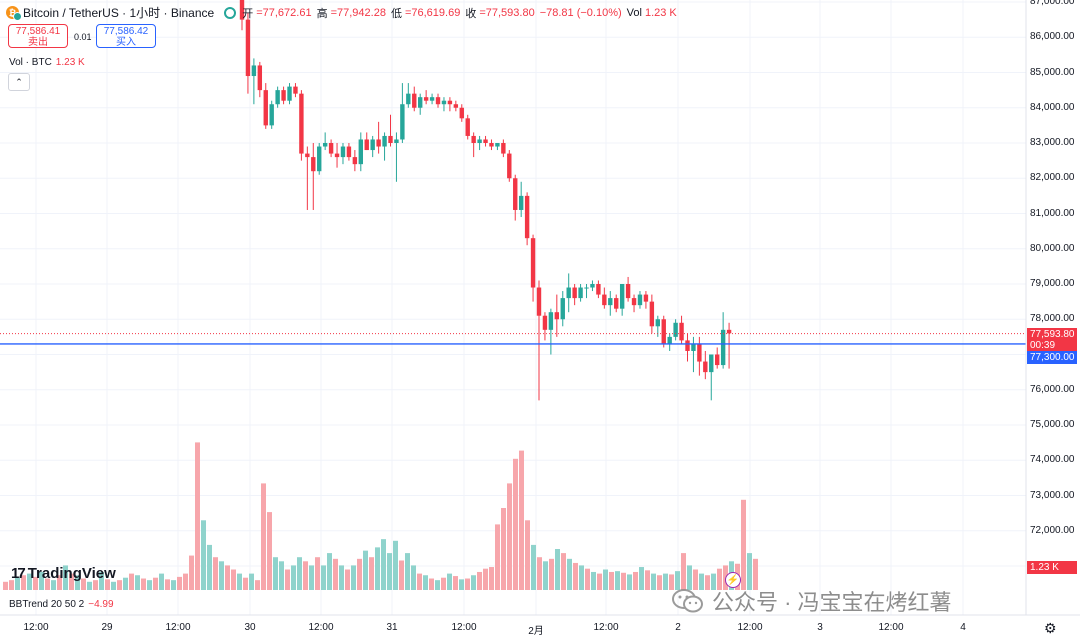 This screenshot has height=641, width=1080. I want to click on collapse-button: ⌃, so click(19, 82).